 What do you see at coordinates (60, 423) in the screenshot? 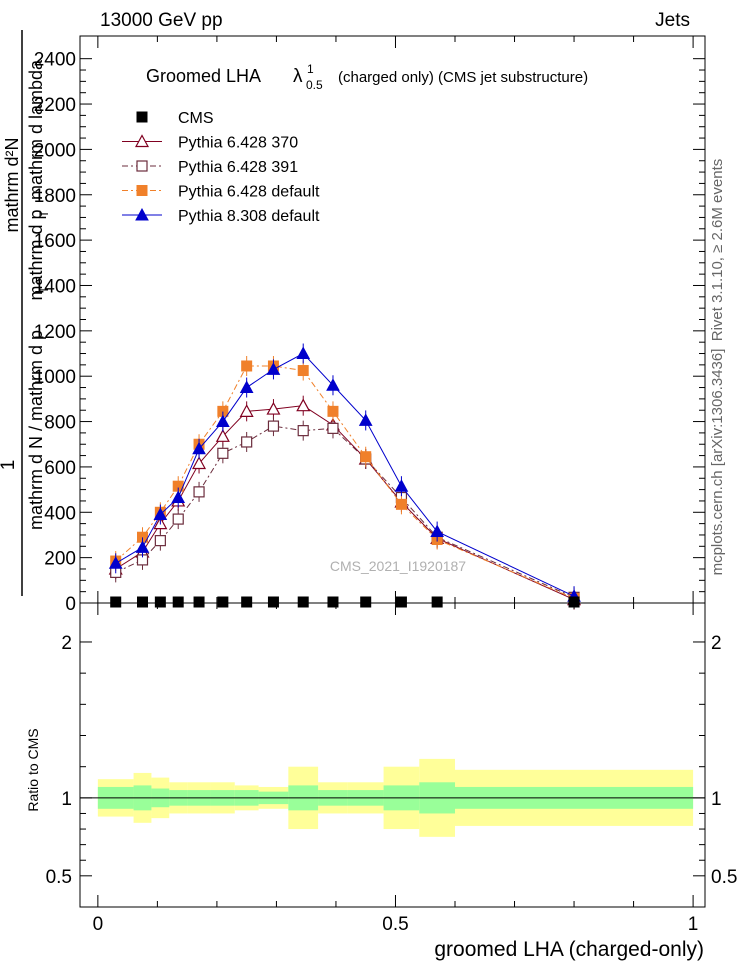
I see `y-tick-label: 800` at bounding box center [60, 423].